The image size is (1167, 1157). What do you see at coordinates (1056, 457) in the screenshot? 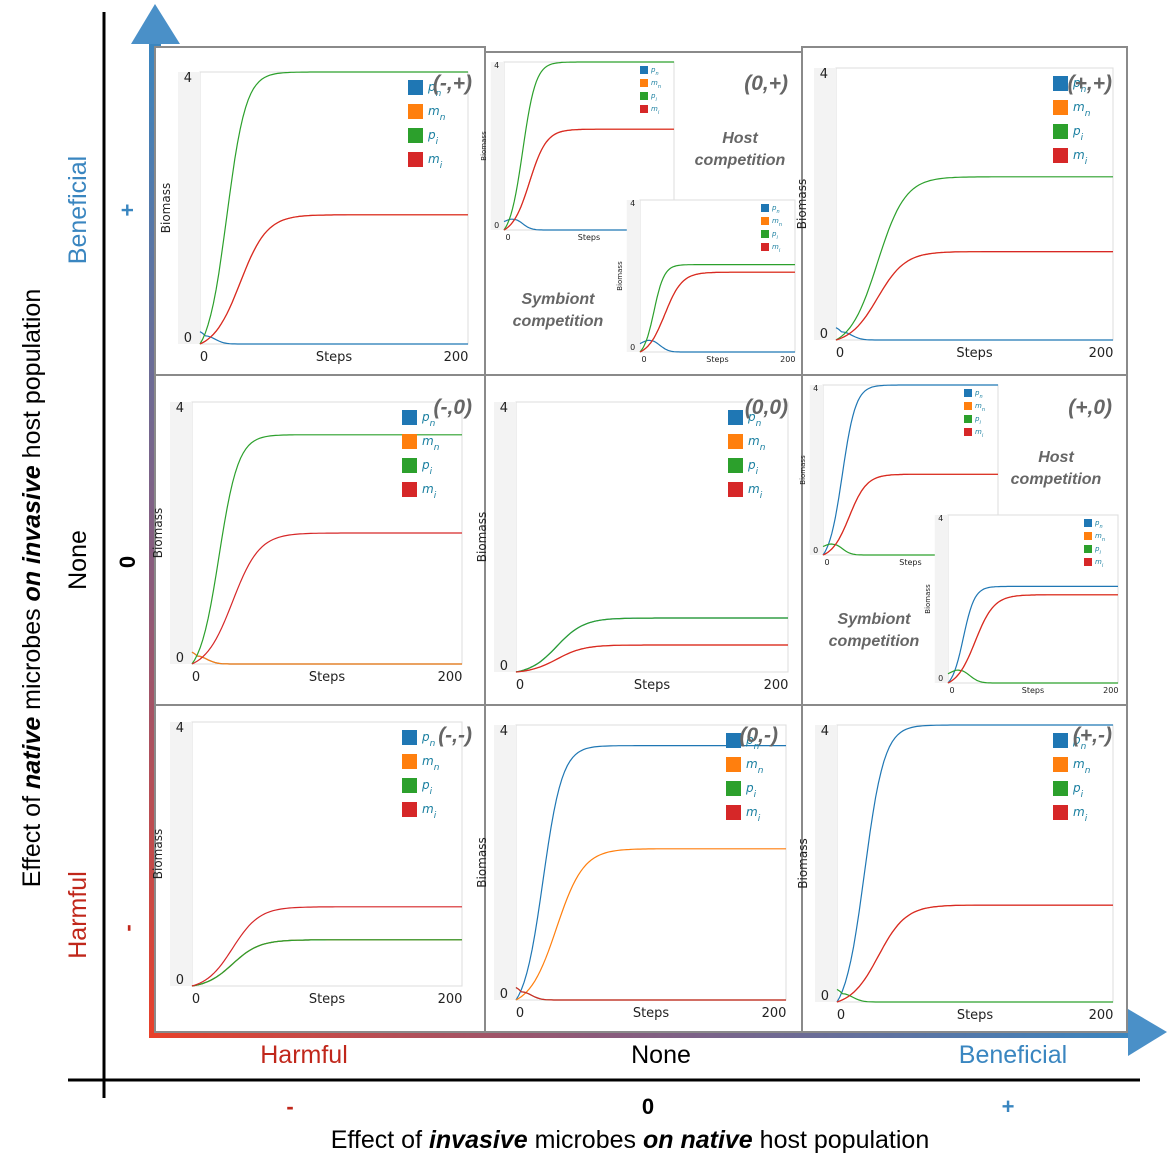
I see `host-competition-label: Host` at bounding box center [1056, 457].